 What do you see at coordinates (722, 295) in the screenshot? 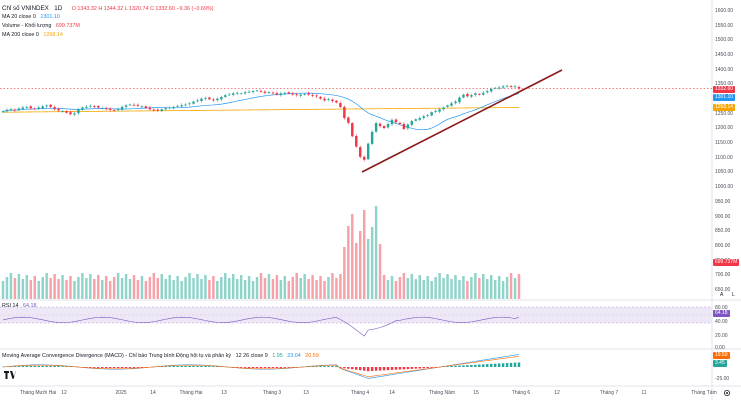
I see `auto-scale-button: A` at bounding box center [722, 295].